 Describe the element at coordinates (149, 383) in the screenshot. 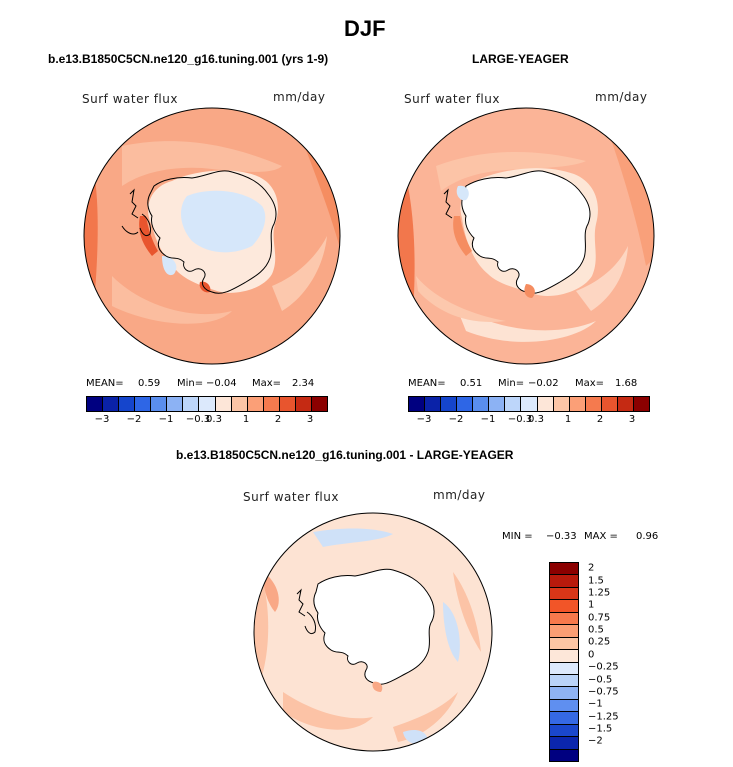

I see `panel1-mean-value: 0.59` at that location.